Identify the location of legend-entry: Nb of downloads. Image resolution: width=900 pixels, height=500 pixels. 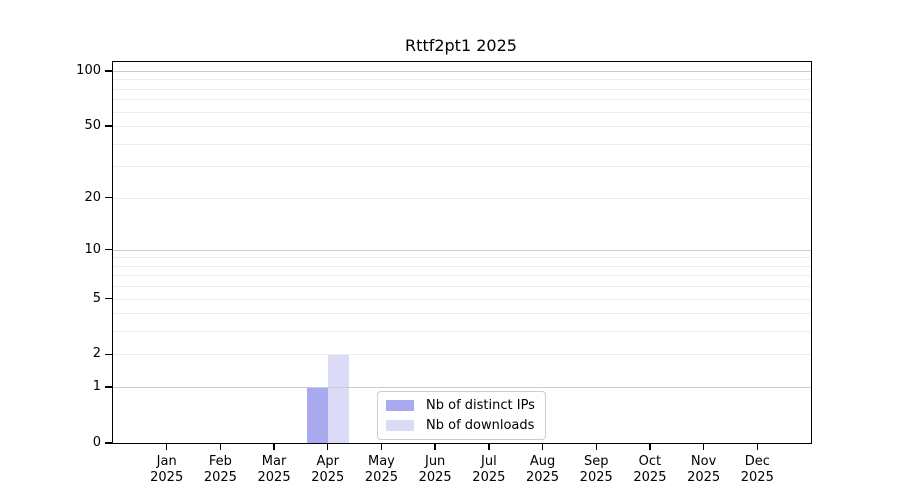
(460, 425).